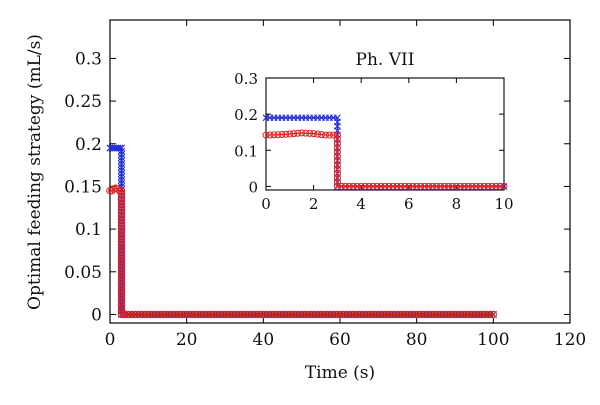  Describe the element at coordinates (88, 145) in the screenshot. I see `main-ytick-label-4: 0.2` at that location.